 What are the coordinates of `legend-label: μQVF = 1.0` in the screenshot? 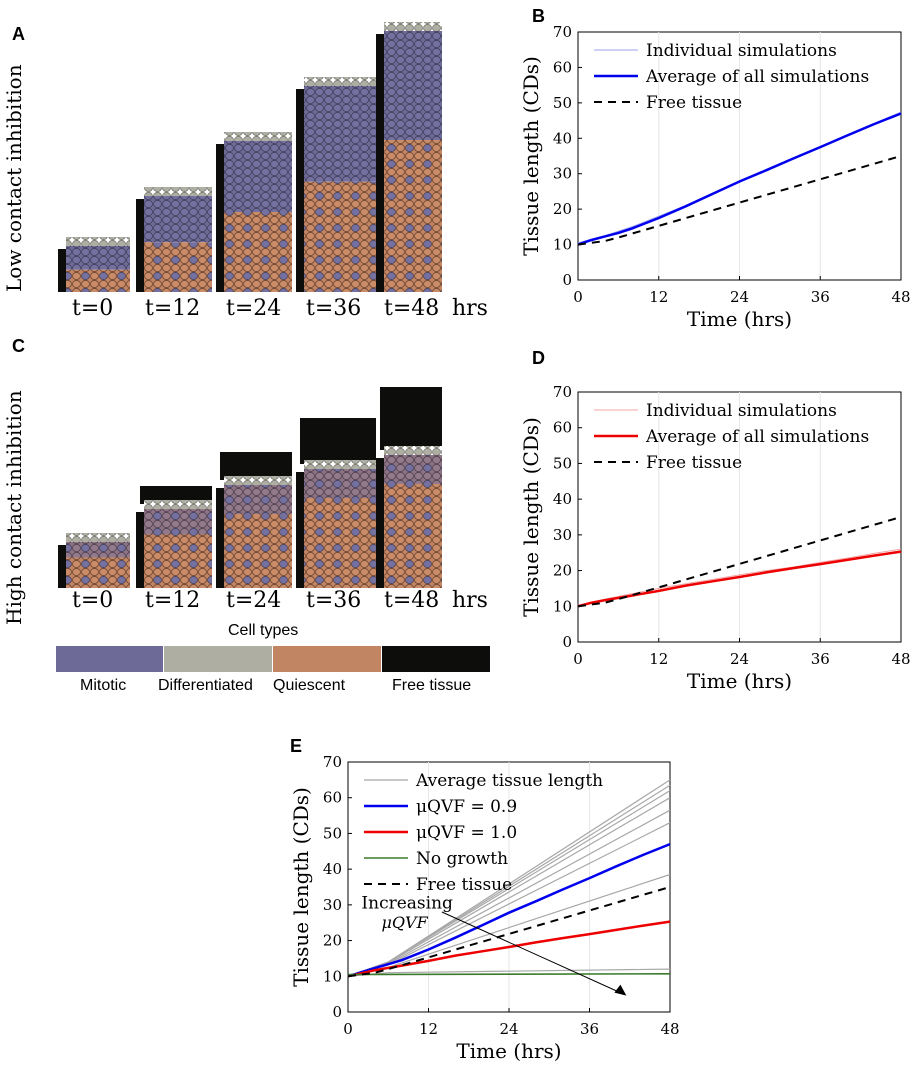 It's located at (466, 833).